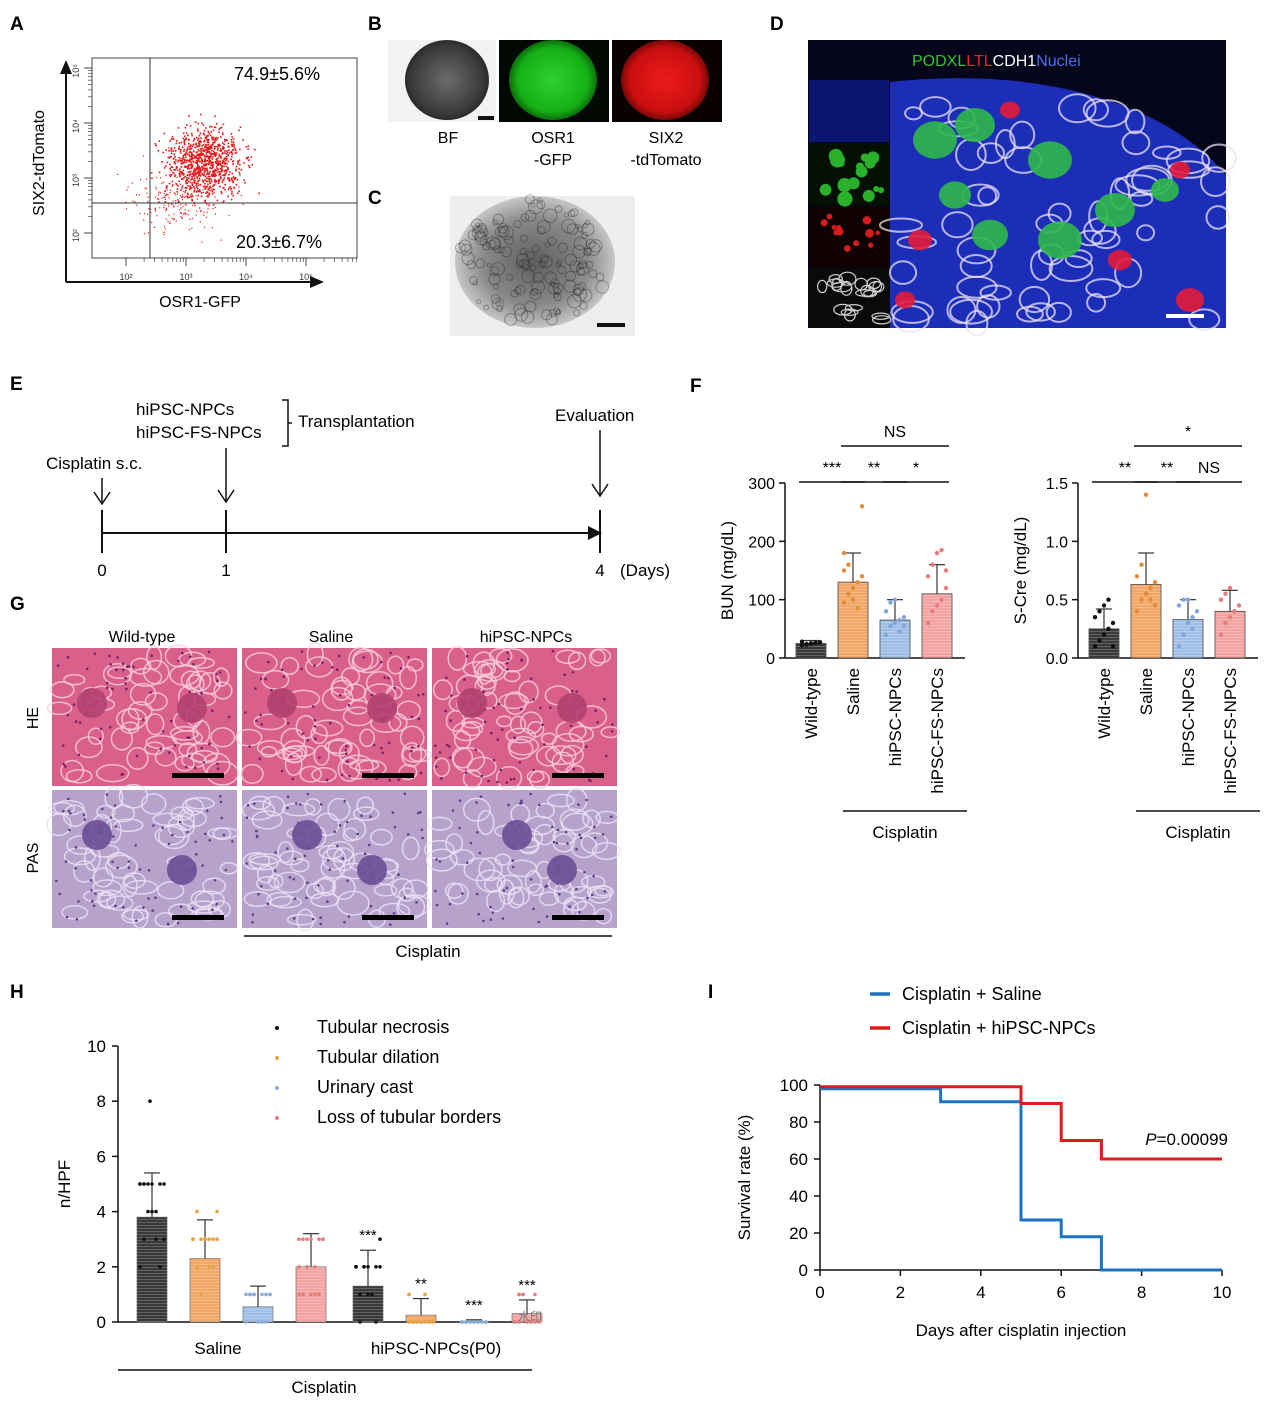 Image resolution: width=1275 pixels, height=1407 pixels. I want to click on i-legend-label: Cisplatin + hiPSC-NPCs, so click(999, 1028).